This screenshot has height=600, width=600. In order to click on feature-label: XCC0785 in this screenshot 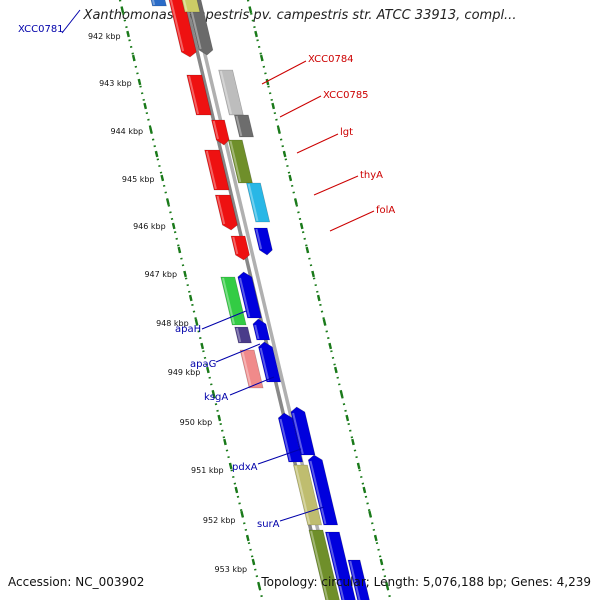, I will do `click(346, 95)`.